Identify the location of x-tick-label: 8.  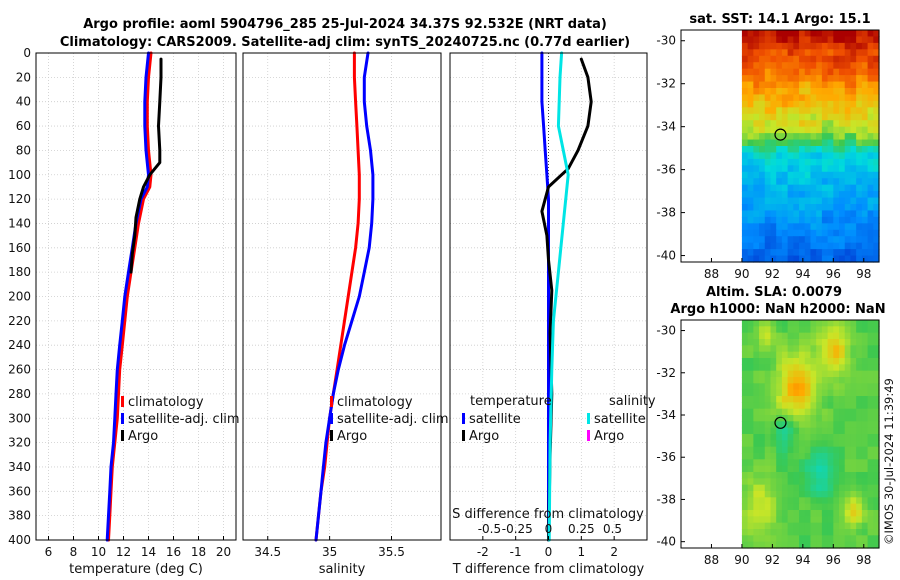
(74, 552).